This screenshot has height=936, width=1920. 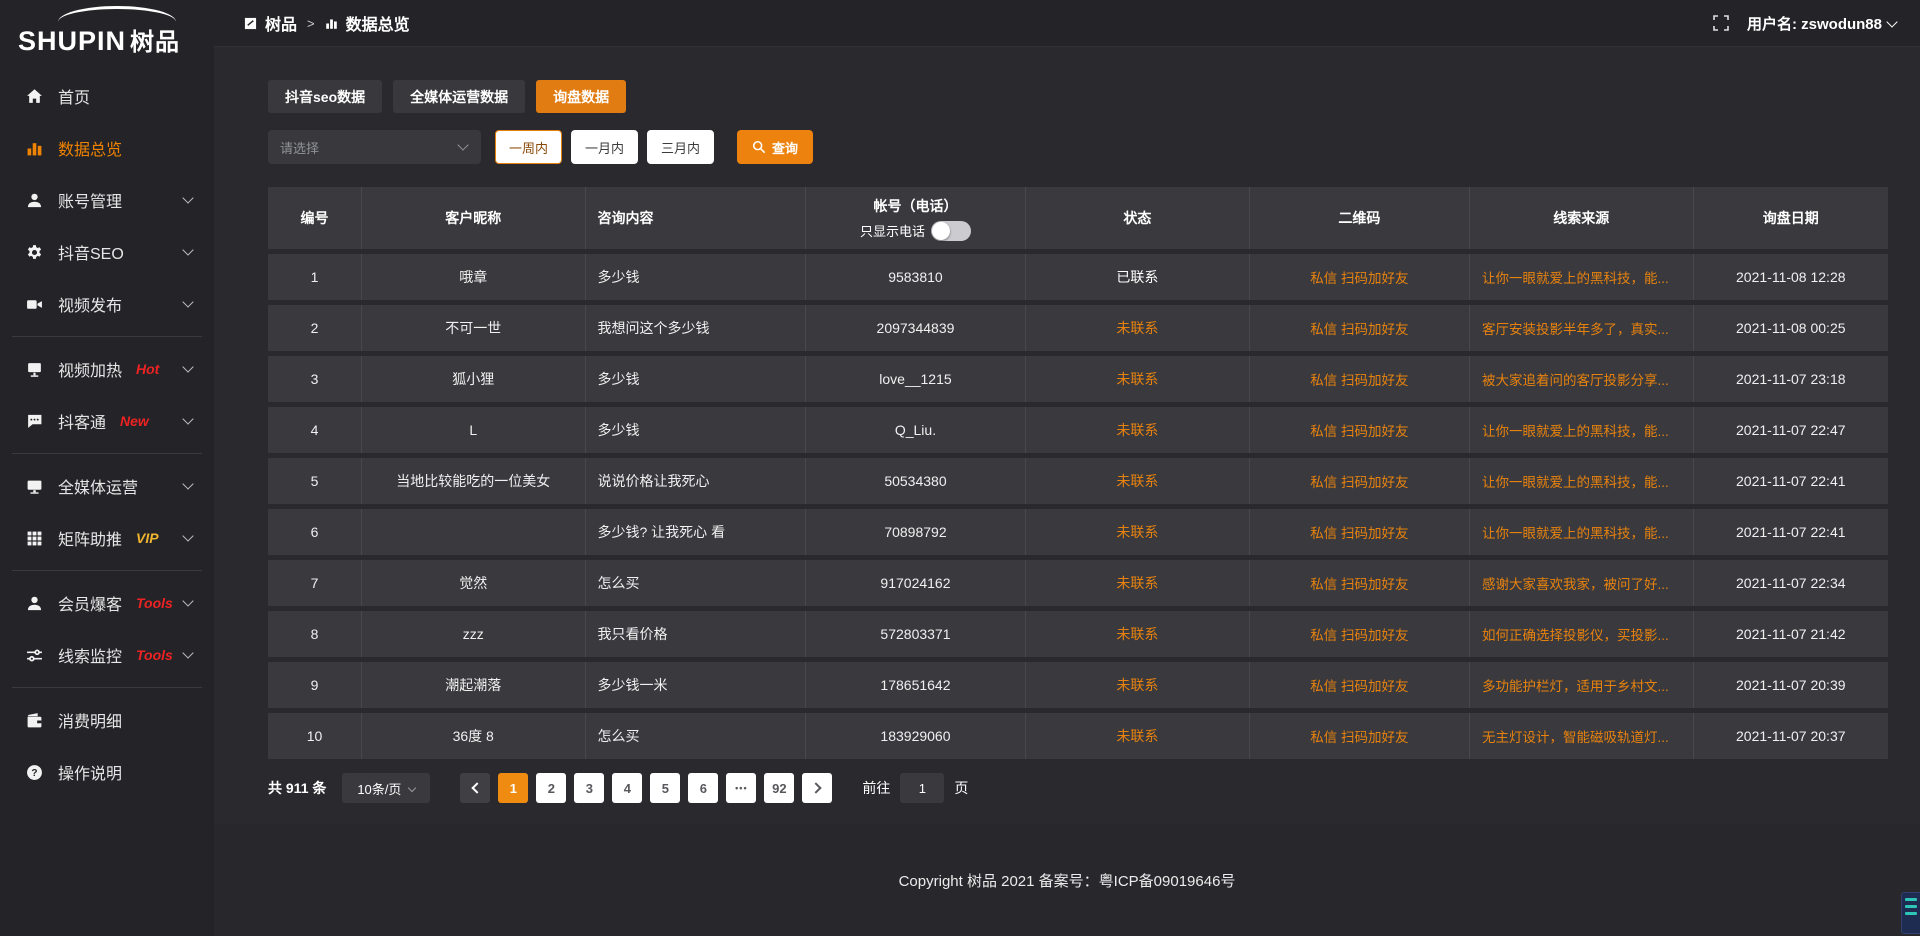 I want to click on cell-id: 2, so click(x=315, y=328).